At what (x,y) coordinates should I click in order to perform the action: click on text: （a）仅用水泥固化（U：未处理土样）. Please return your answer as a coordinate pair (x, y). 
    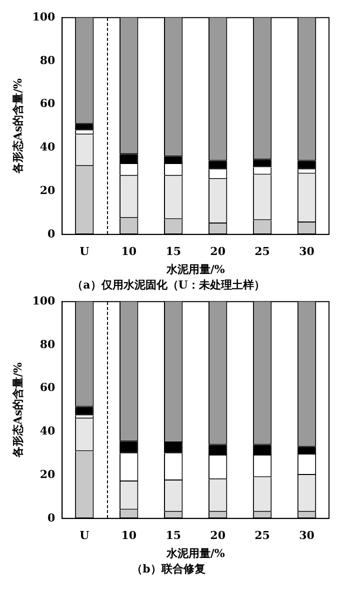
    Looking at the image, I should click on (168, 285).